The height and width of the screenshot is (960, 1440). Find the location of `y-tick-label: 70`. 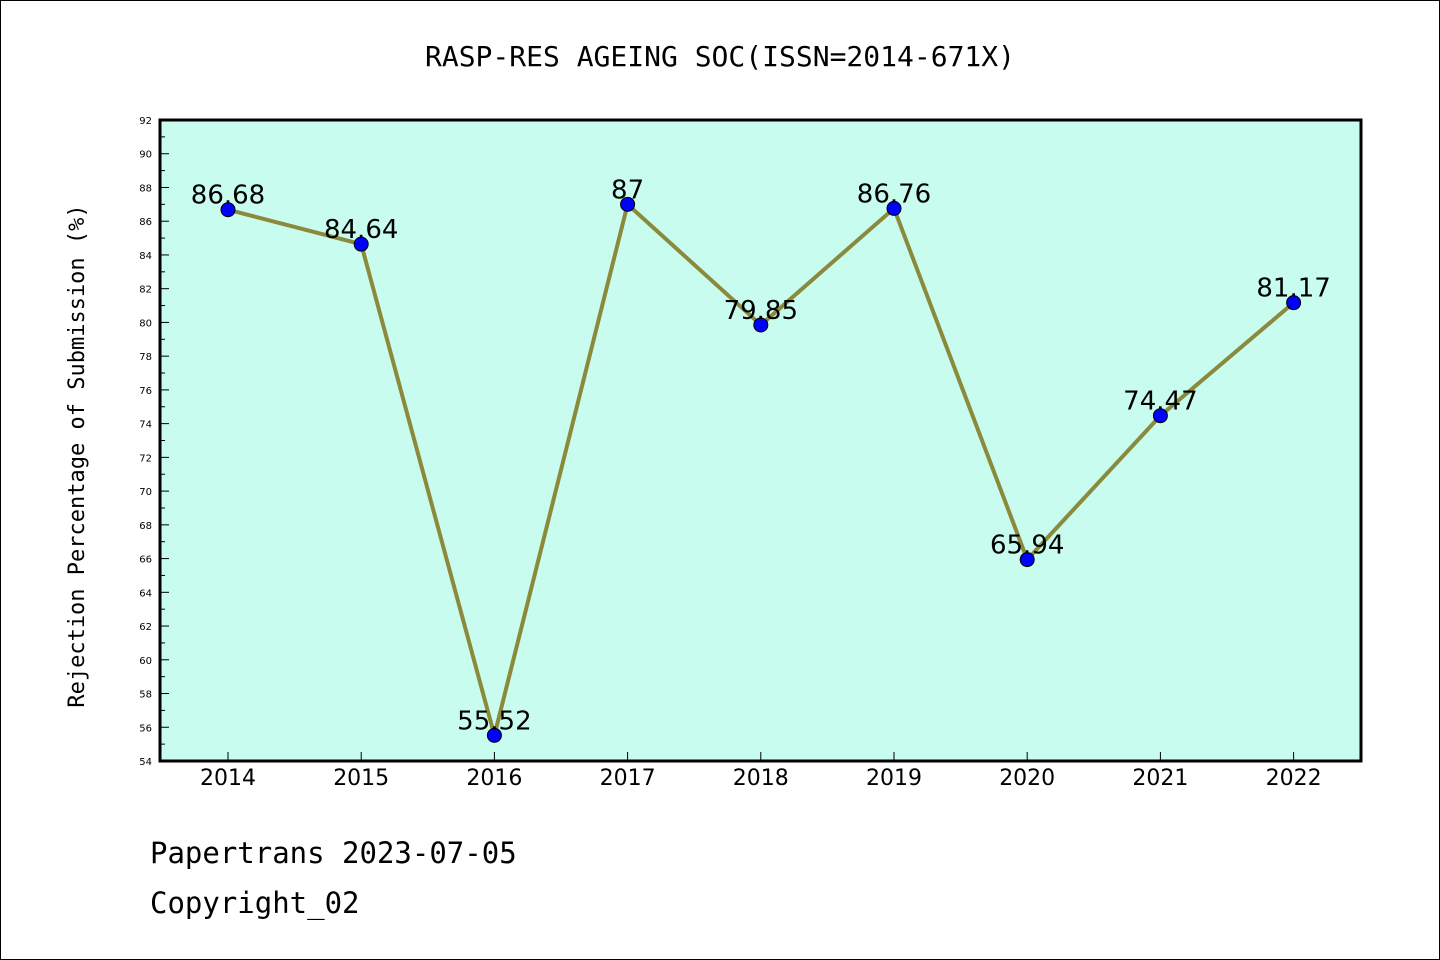

y-tick-label: 70 is located at coordinates (145, 492).